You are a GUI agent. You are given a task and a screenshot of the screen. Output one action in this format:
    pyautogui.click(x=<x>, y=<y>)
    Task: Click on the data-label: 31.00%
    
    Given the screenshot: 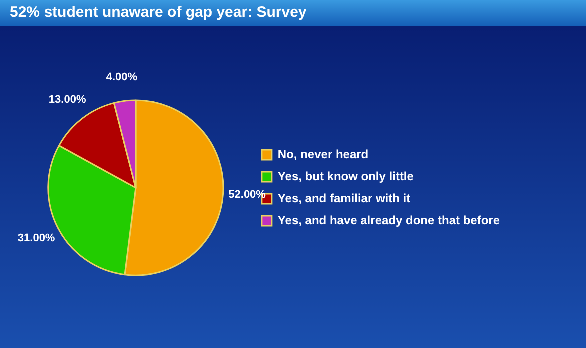 What is the action you would take?
    pyautogui.click(x=37, y=238)
    